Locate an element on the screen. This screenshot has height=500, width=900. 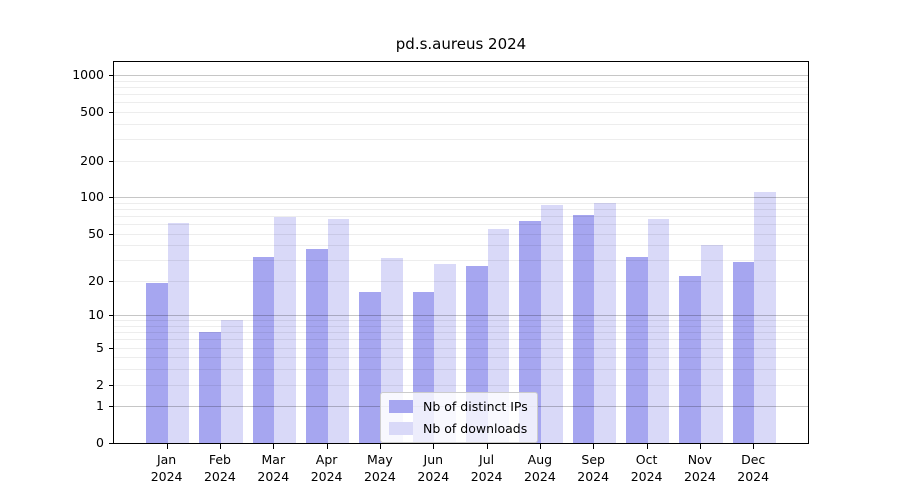
bar-nb-of-downloads-dec-2024 is located at coordinates (765, 317).